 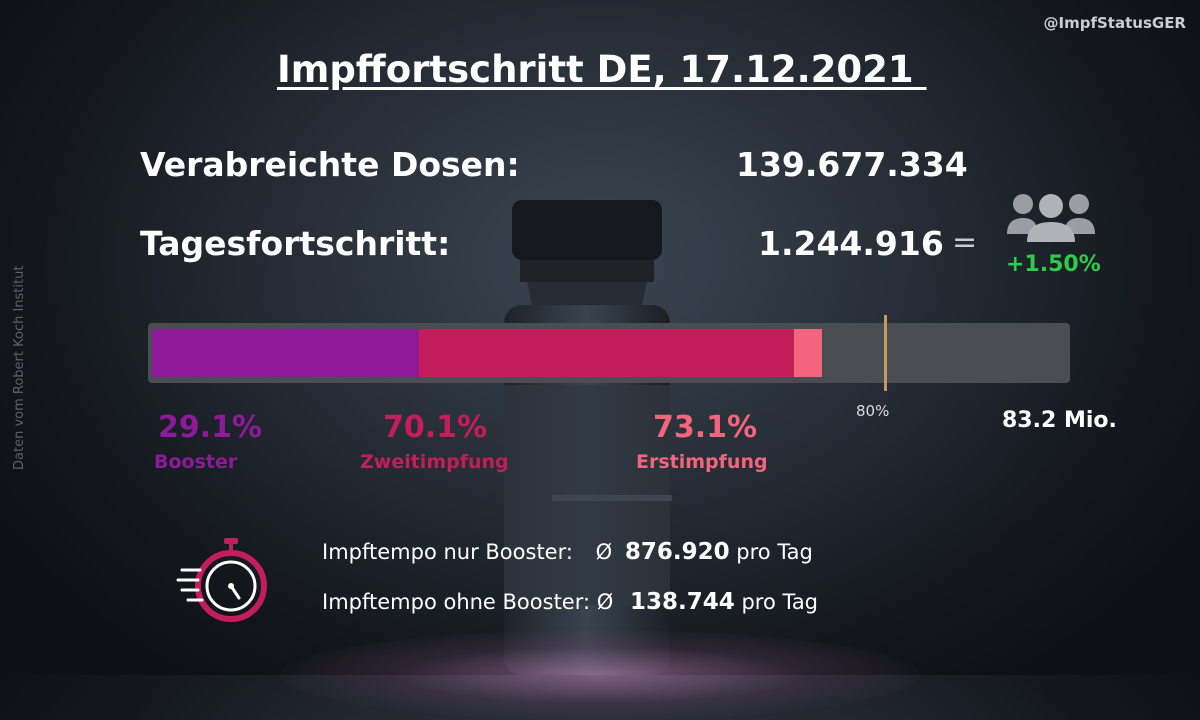 What do you see at coordinates (602, 69) in the screenshot?
I see `page-title: Impffortschritt DE, 17.12.2021` at bounding box center [602, 69].